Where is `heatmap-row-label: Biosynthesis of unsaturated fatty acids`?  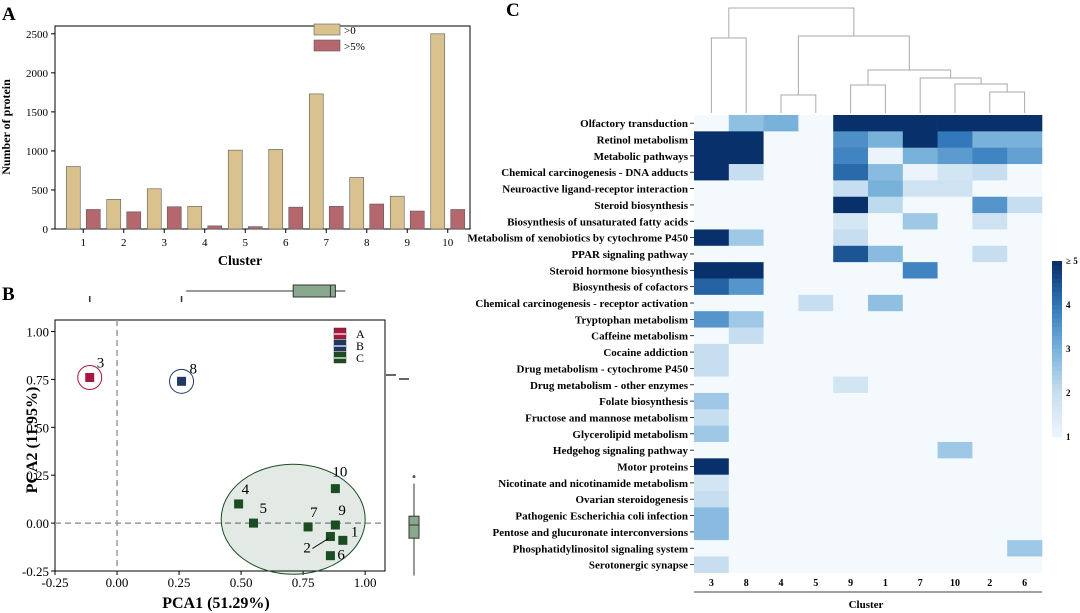 heatmap-row-label: Biosynthesis of unsaturated fatty acids is located at coordinates (598, 222).